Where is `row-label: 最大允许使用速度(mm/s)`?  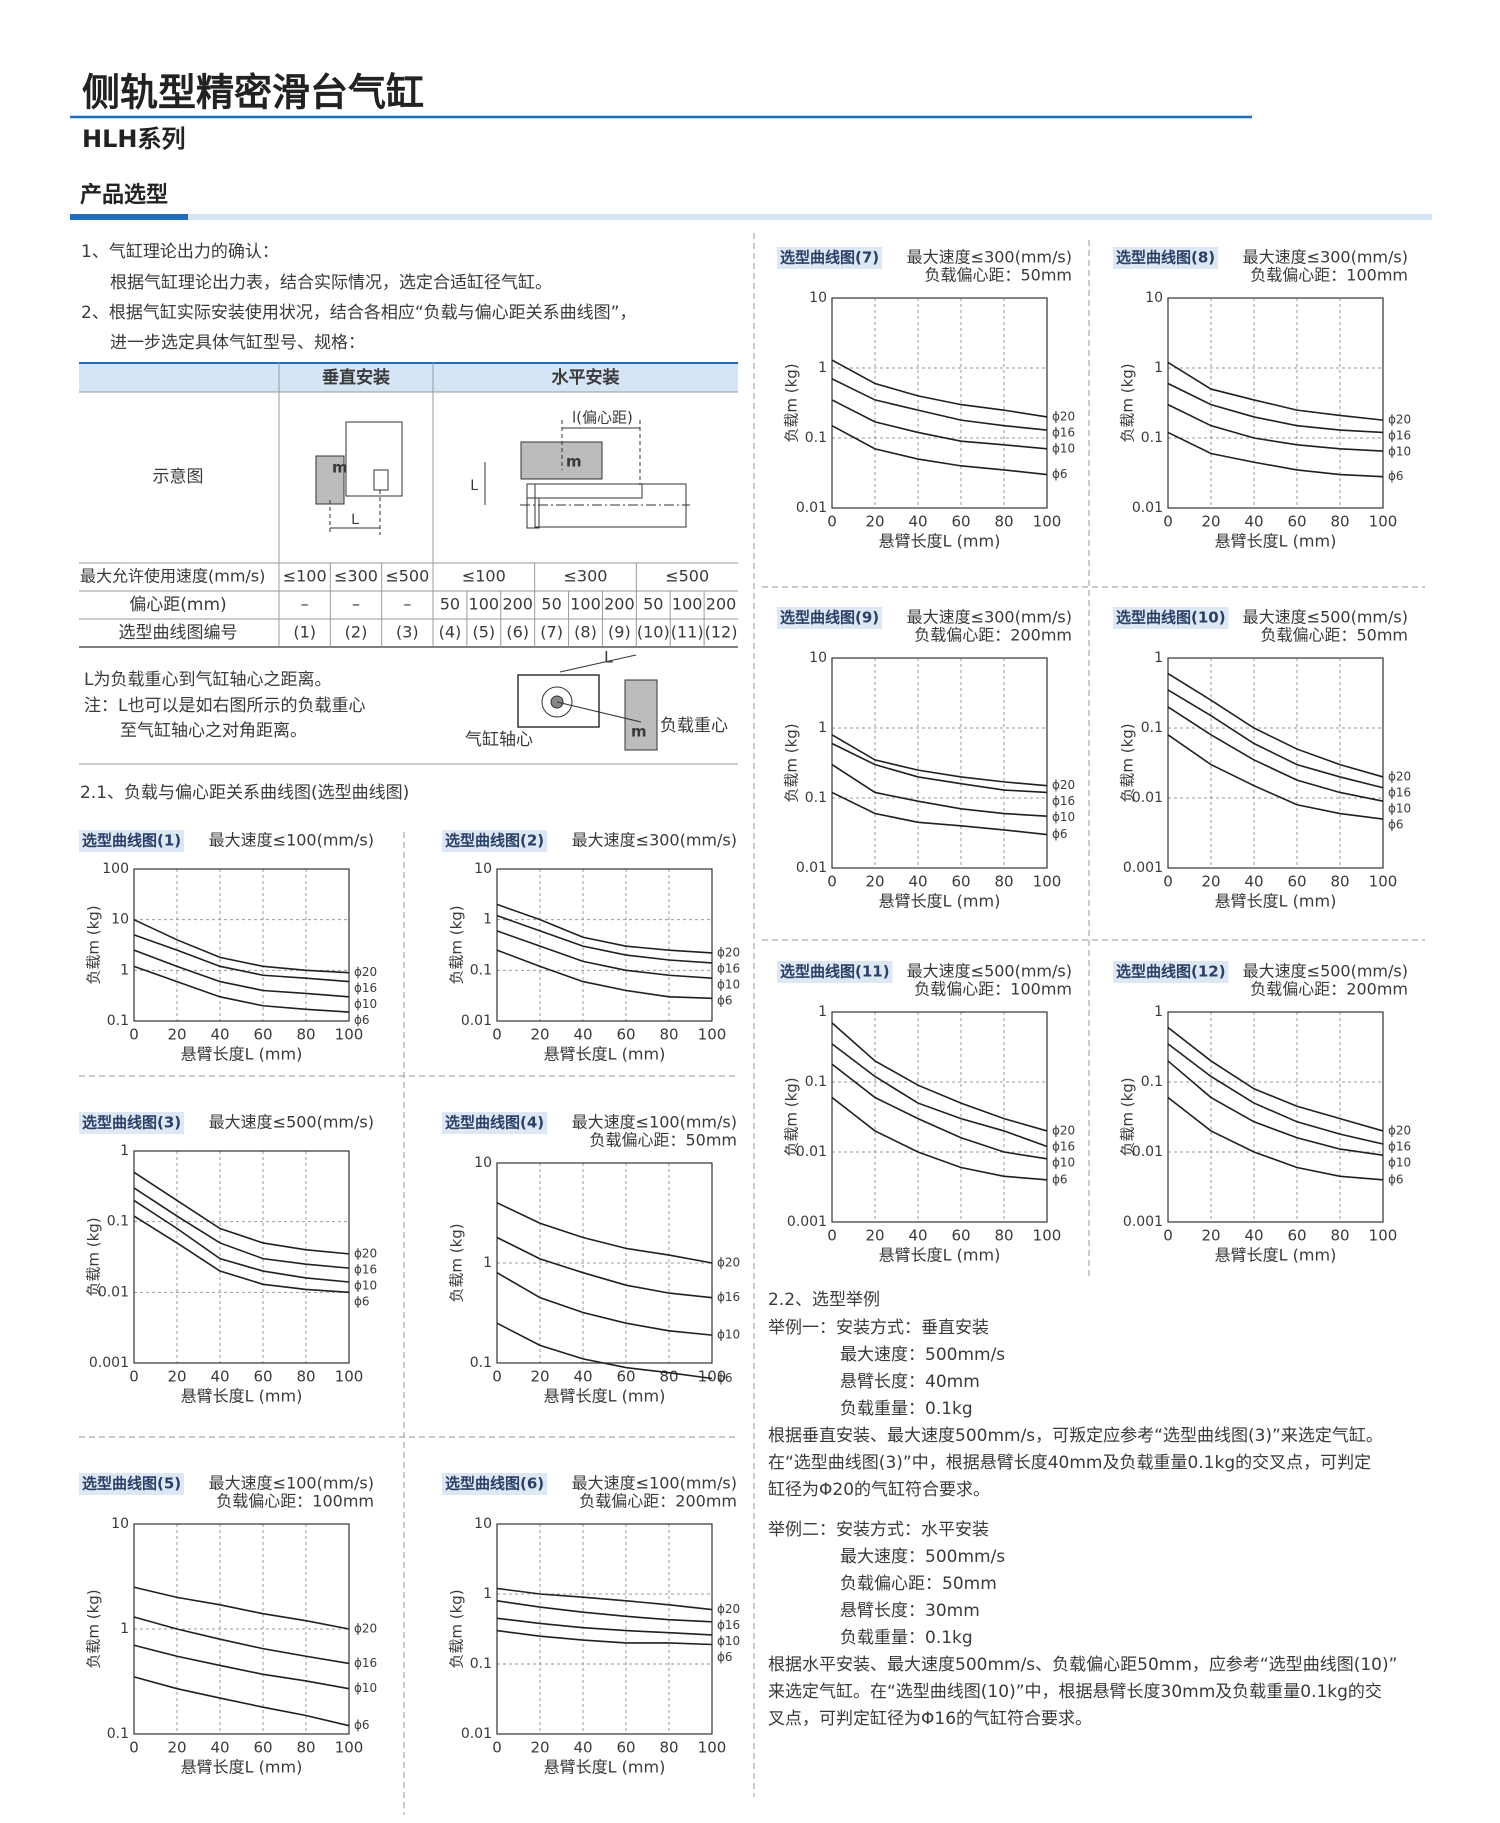 row-label: 最大允许使用速度(mm/s) is located at coordinates (172, 576).